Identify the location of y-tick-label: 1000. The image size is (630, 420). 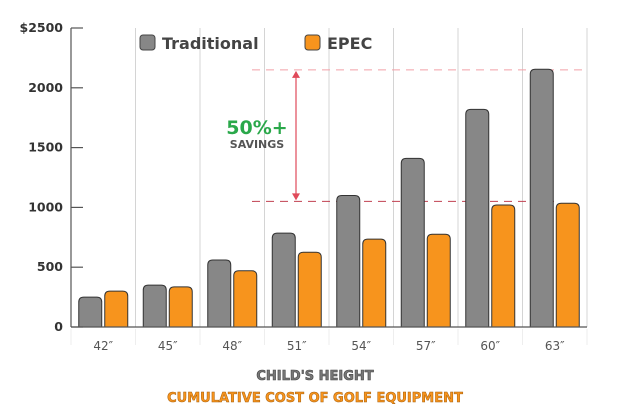
(45, 206).